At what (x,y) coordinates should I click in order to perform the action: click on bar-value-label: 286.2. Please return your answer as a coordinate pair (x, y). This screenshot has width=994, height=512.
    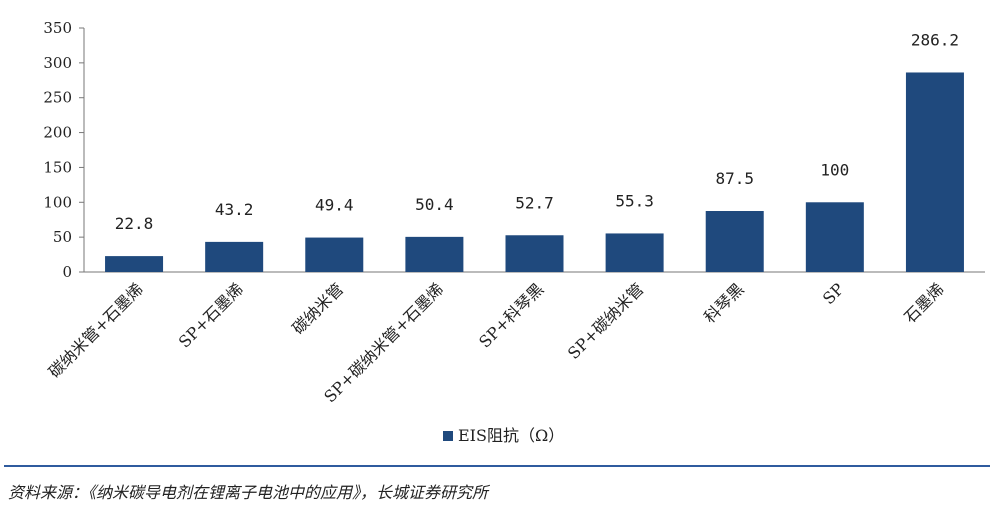
    Looking at the image, I should click on (935, 39).